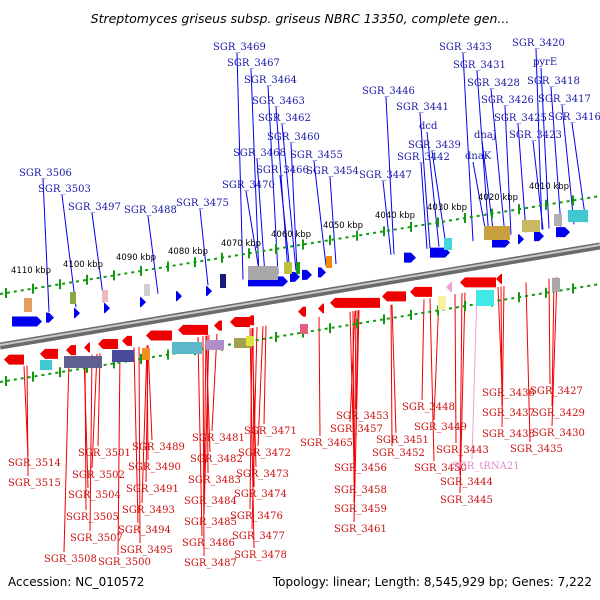 The width and height of the screenshot is (600, 600). What do you see at coordinates (574, 117) in the screenshot?
I see `top-gene-label: SGR_3416` at bounding box center [574, 117].